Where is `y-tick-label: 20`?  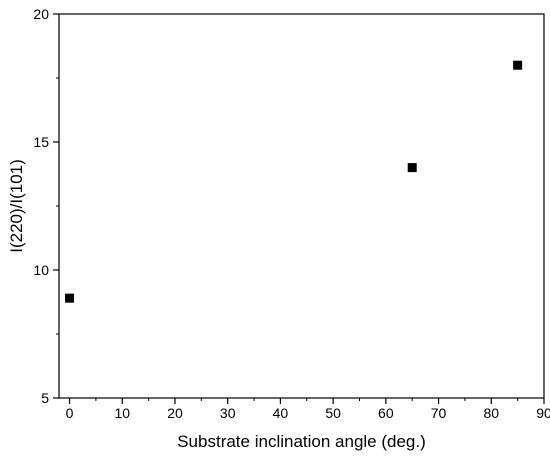
y-tick-label: 20 is located at coordinates (41, 14).